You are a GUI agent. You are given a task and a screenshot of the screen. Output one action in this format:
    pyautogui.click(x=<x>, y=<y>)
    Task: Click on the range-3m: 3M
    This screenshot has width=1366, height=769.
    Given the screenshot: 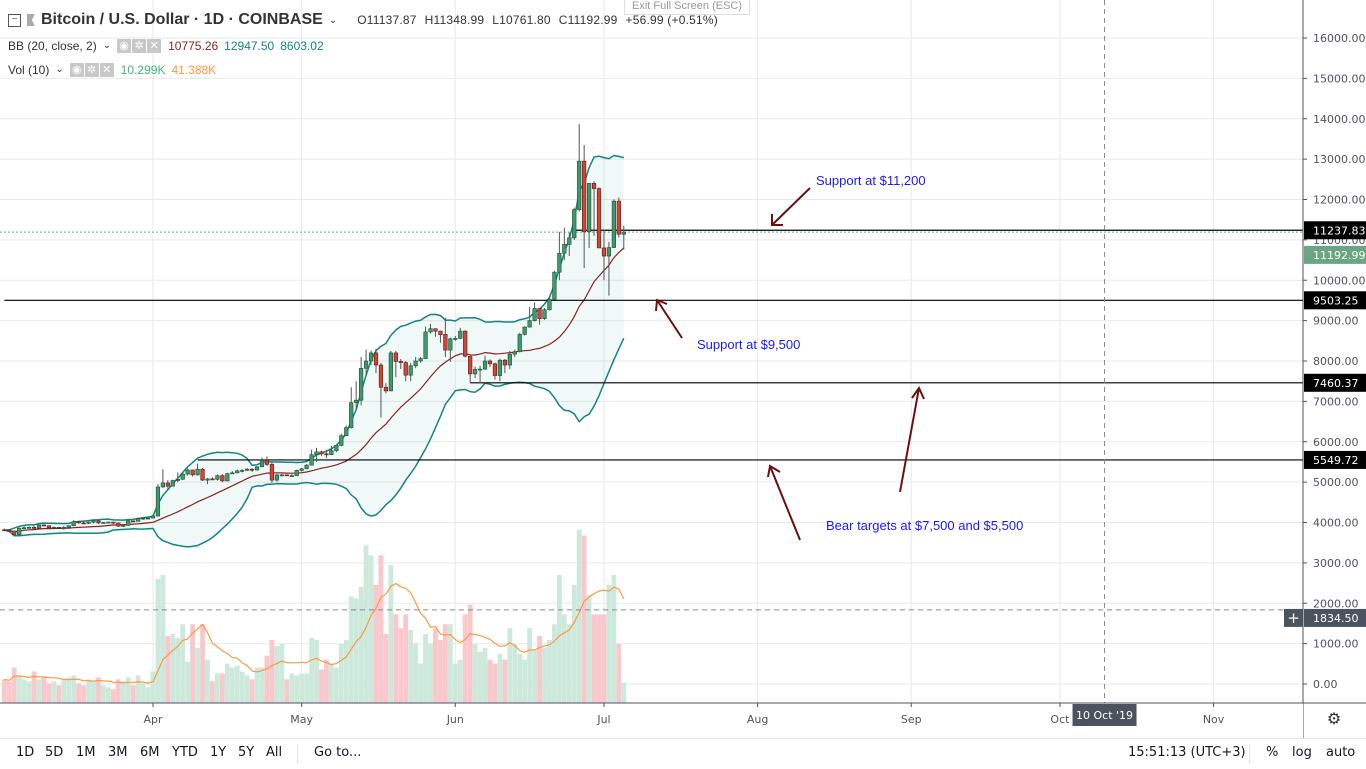 What is the action you would take?
    pyautogui.click(x=118, y=752)
    